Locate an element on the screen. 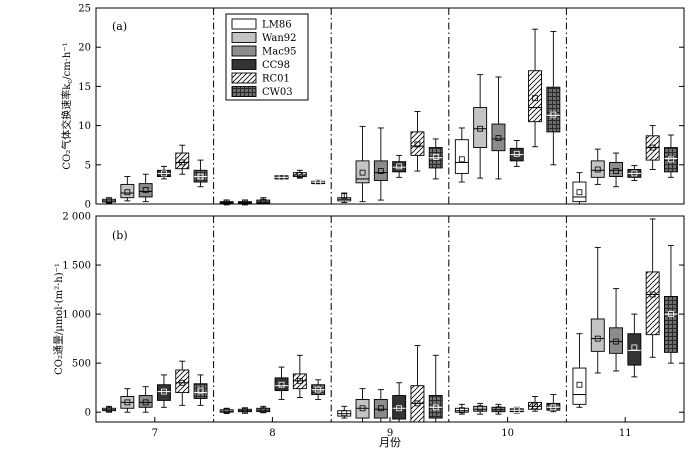 This screenshot has width=700, height=454. legend-swatch-Mac95 is located at coordinates (244, 51).